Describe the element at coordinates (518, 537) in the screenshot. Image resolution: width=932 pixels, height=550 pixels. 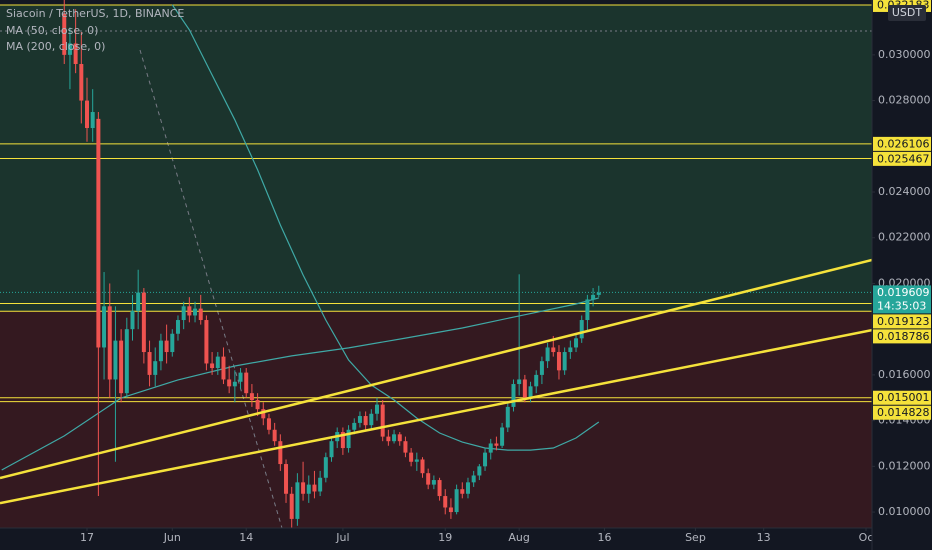
I see `x-tick-label: Aug` at that location.